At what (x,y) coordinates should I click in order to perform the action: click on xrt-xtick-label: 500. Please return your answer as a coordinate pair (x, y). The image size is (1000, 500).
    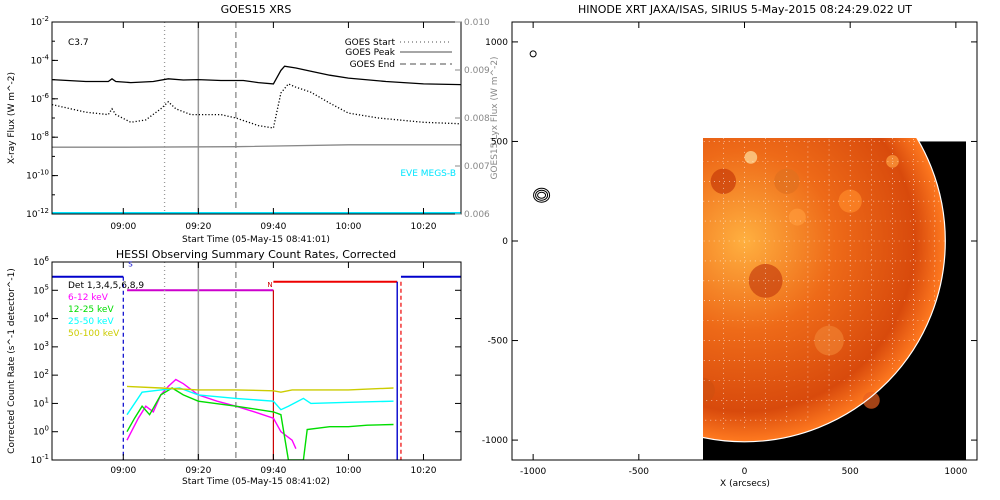
    Looking at the image, I should click on (850, 472).